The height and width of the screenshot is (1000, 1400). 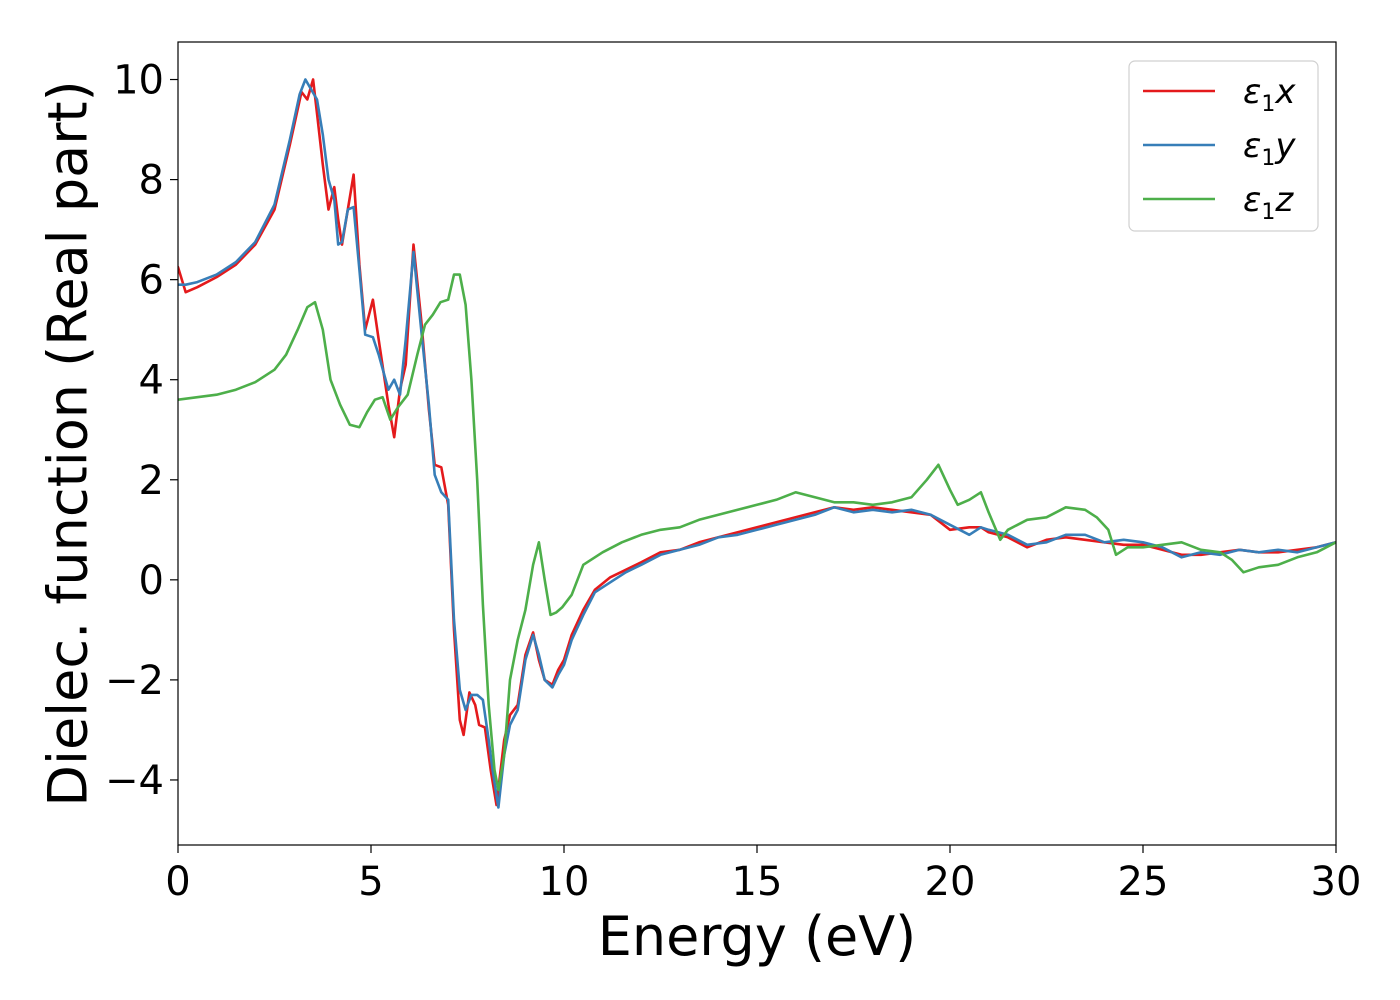 I want to click on x-tick-label: 30, so click(x=1336, y=882).